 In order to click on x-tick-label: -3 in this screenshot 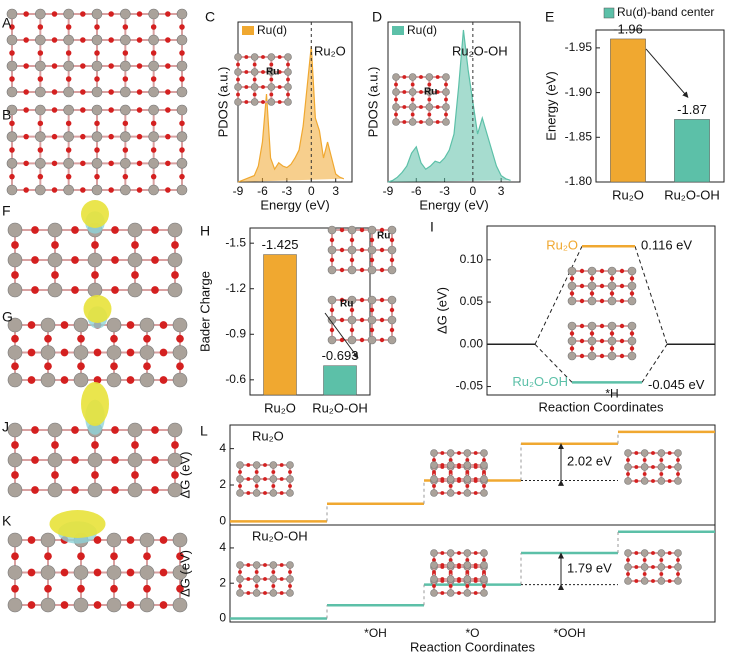, I will do `click(287, 191)`.